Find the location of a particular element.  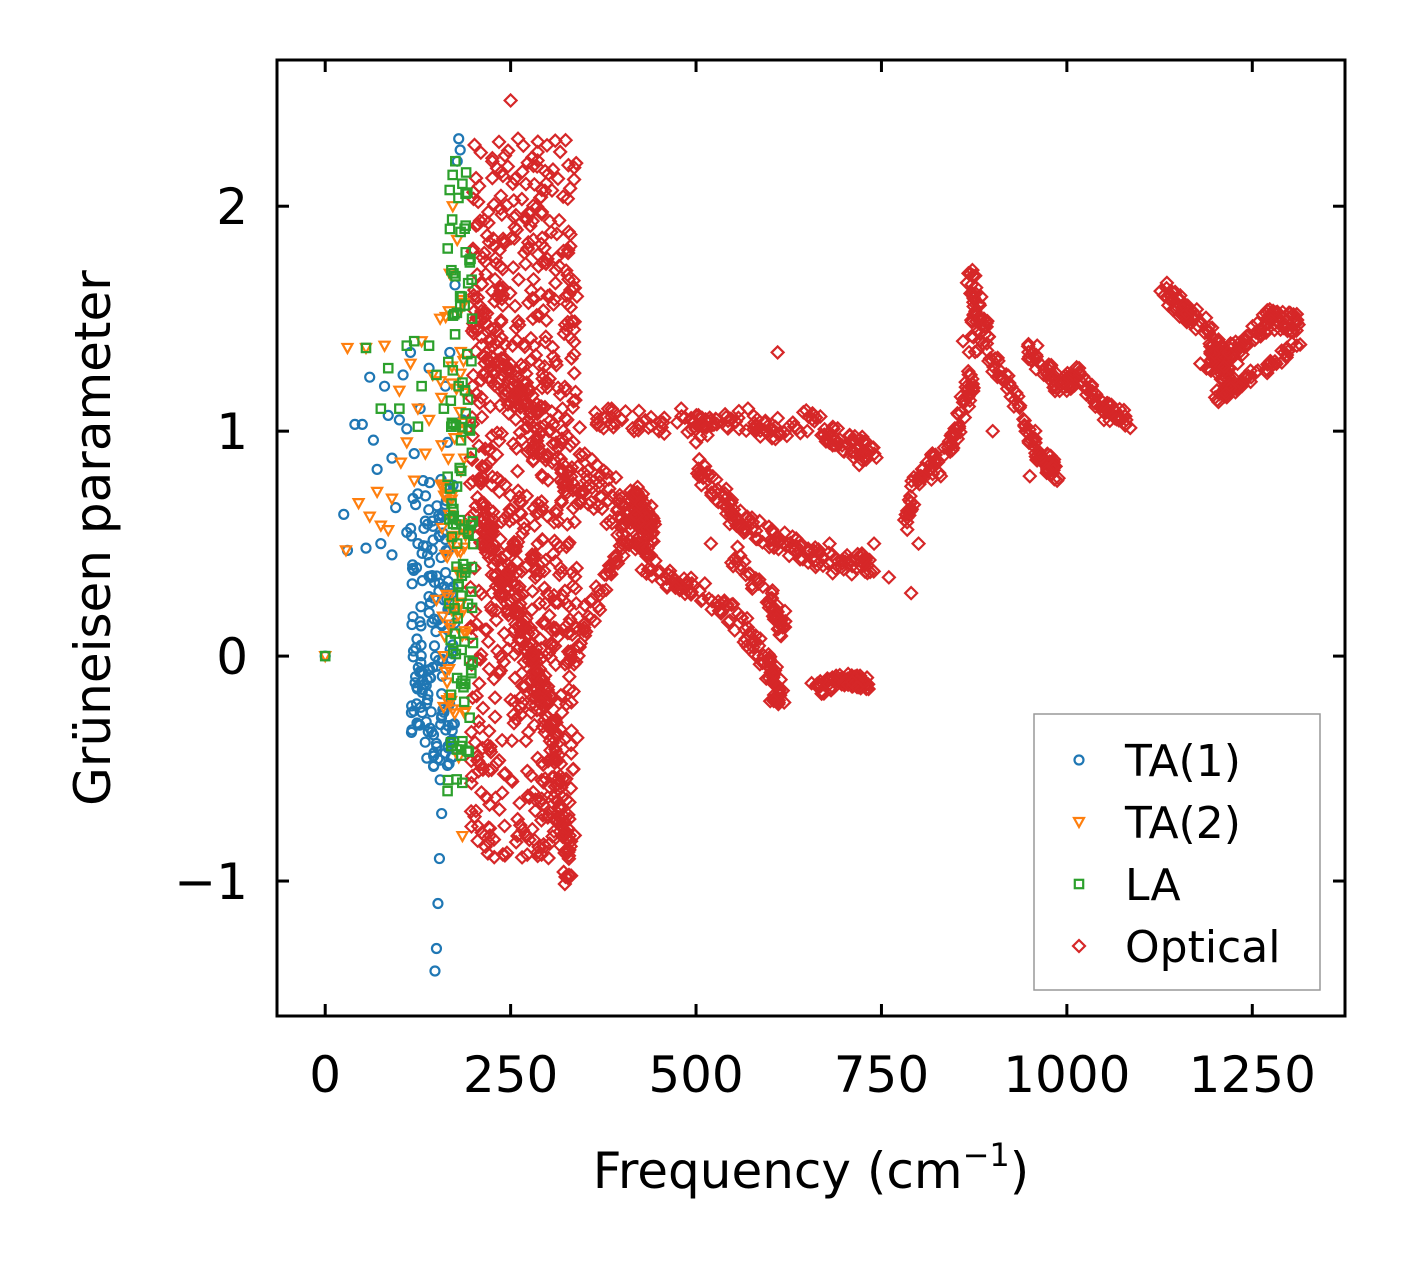

legend-marker-triangle is located at coordinates (1079, 823).